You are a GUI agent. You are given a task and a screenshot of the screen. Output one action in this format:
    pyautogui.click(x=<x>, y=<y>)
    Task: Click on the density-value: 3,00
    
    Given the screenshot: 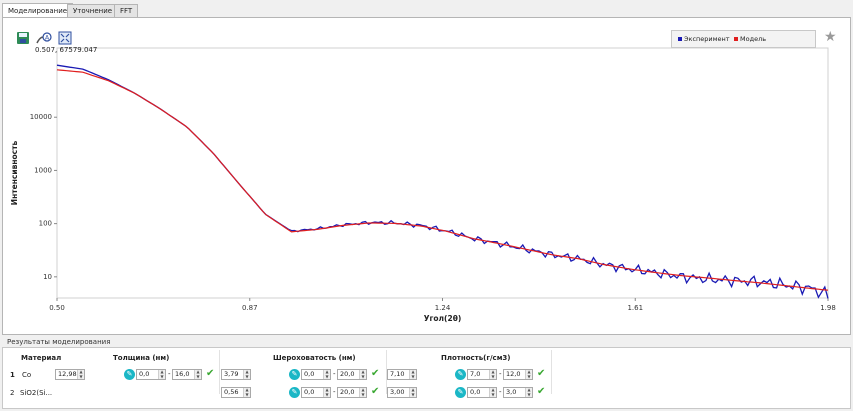 What is the action you would take?
    pyautogui.click(x=397, y=392)
    